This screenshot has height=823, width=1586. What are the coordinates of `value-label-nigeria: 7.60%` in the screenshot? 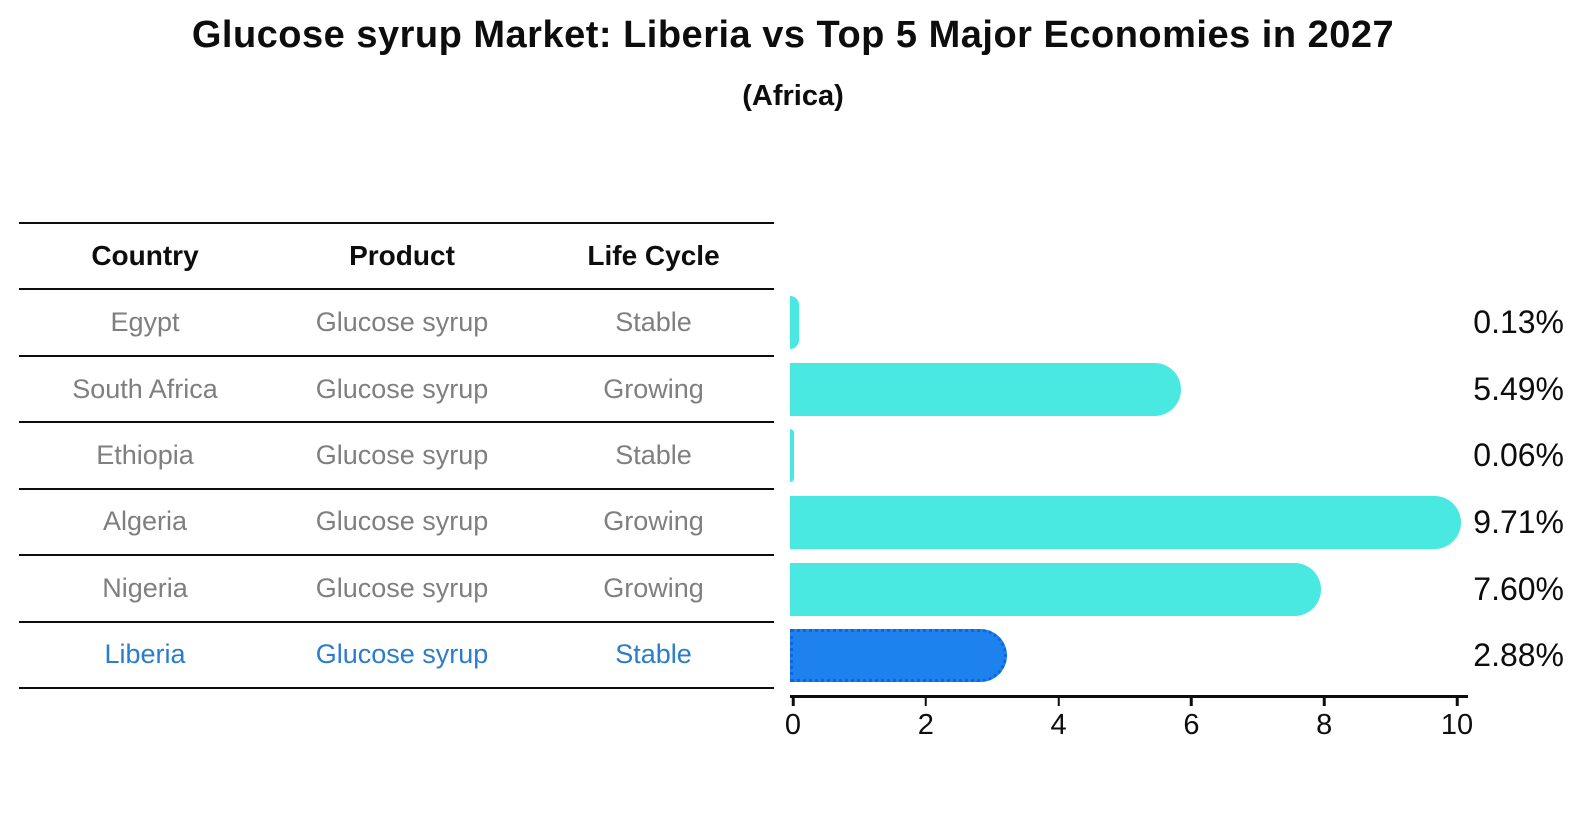 It's located at (1518, 588).